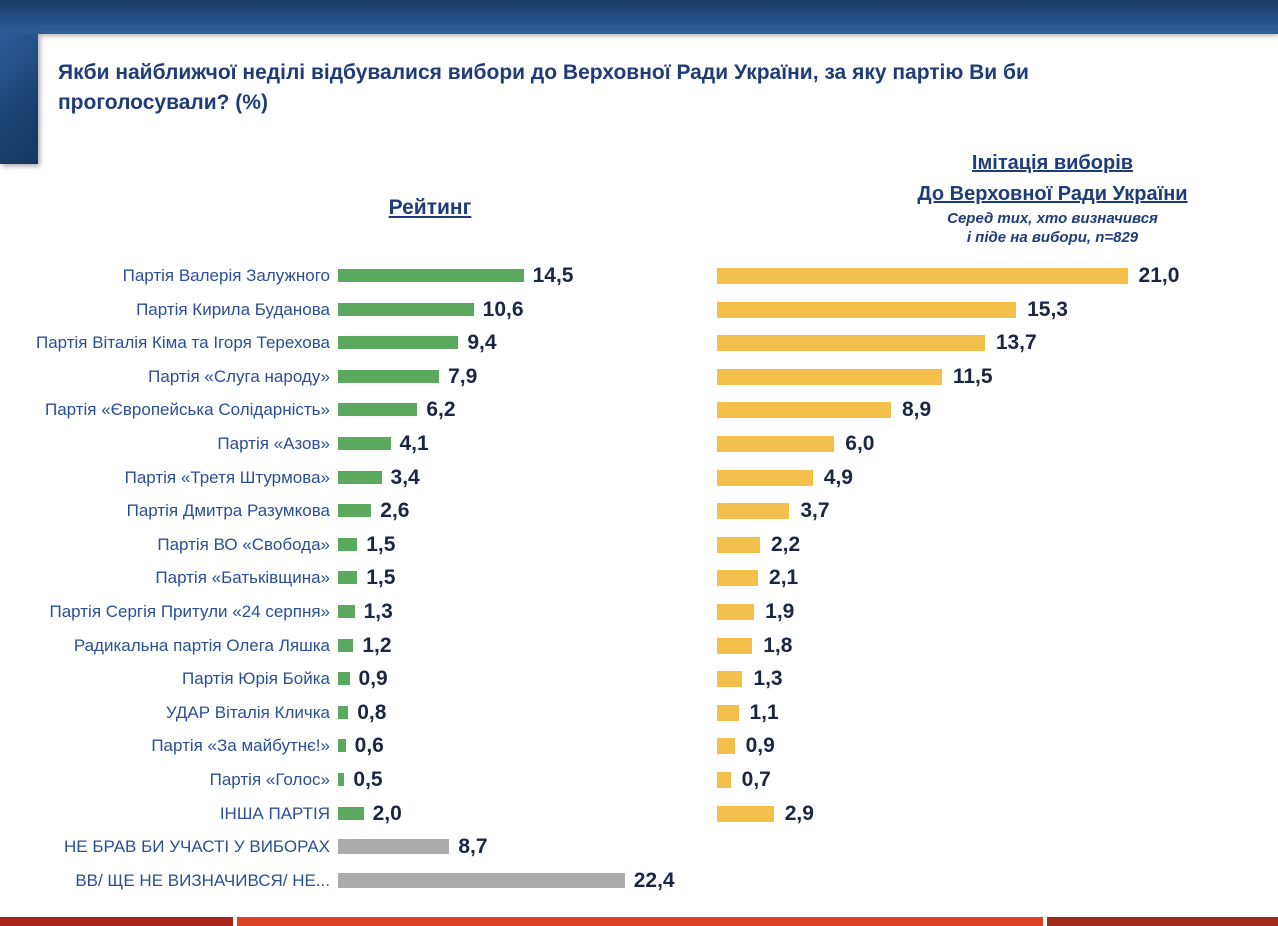 This screenshot has height=926, width=1278. Describe the element at coordinates (786, 544) in the screenshot. I see `imitation-value: 2,2` at that location.